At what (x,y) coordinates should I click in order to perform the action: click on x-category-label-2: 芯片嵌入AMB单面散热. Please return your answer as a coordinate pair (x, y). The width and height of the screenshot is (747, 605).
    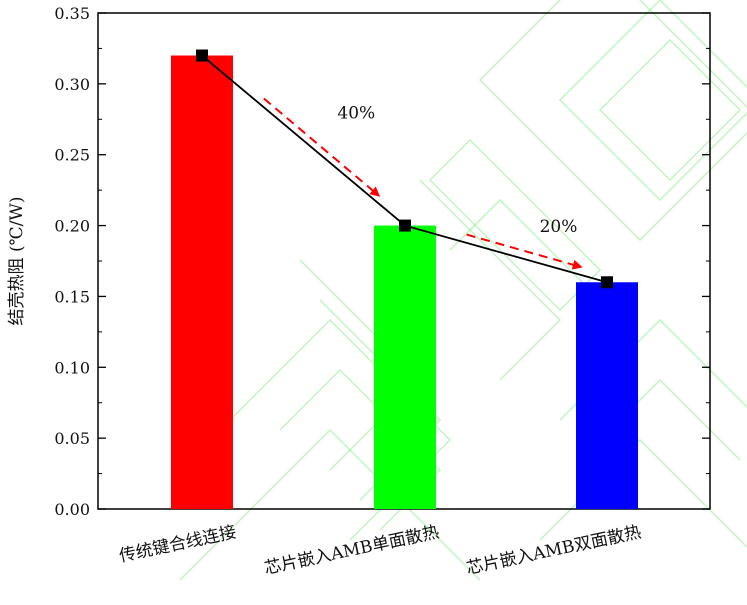
    Looking at the image, I should click on (352, 550).